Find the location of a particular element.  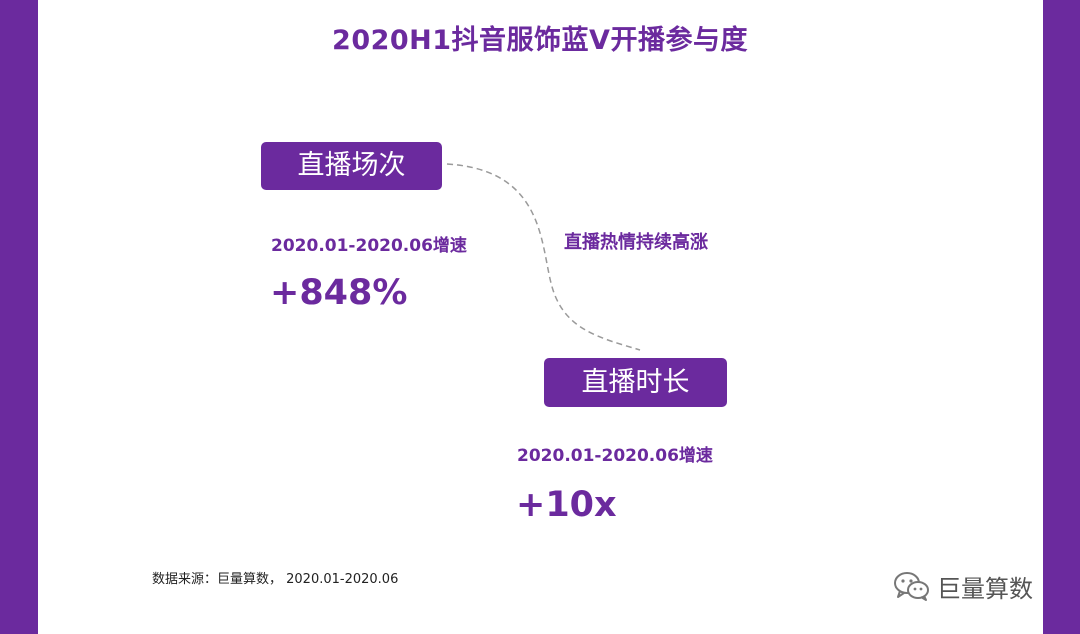

watermark-text: 巨量算数 is located at coordinates (985, 588).